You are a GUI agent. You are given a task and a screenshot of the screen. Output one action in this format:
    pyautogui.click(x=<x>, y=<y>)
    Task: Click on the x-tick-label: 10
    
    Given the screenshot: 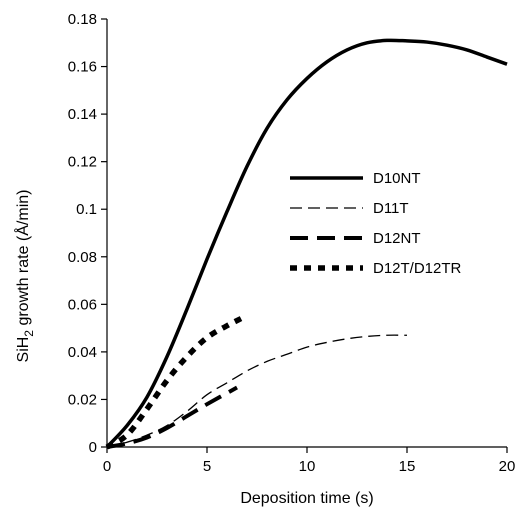 What is the action you would take?
    pyautogui.click(x=307, y=466)
    